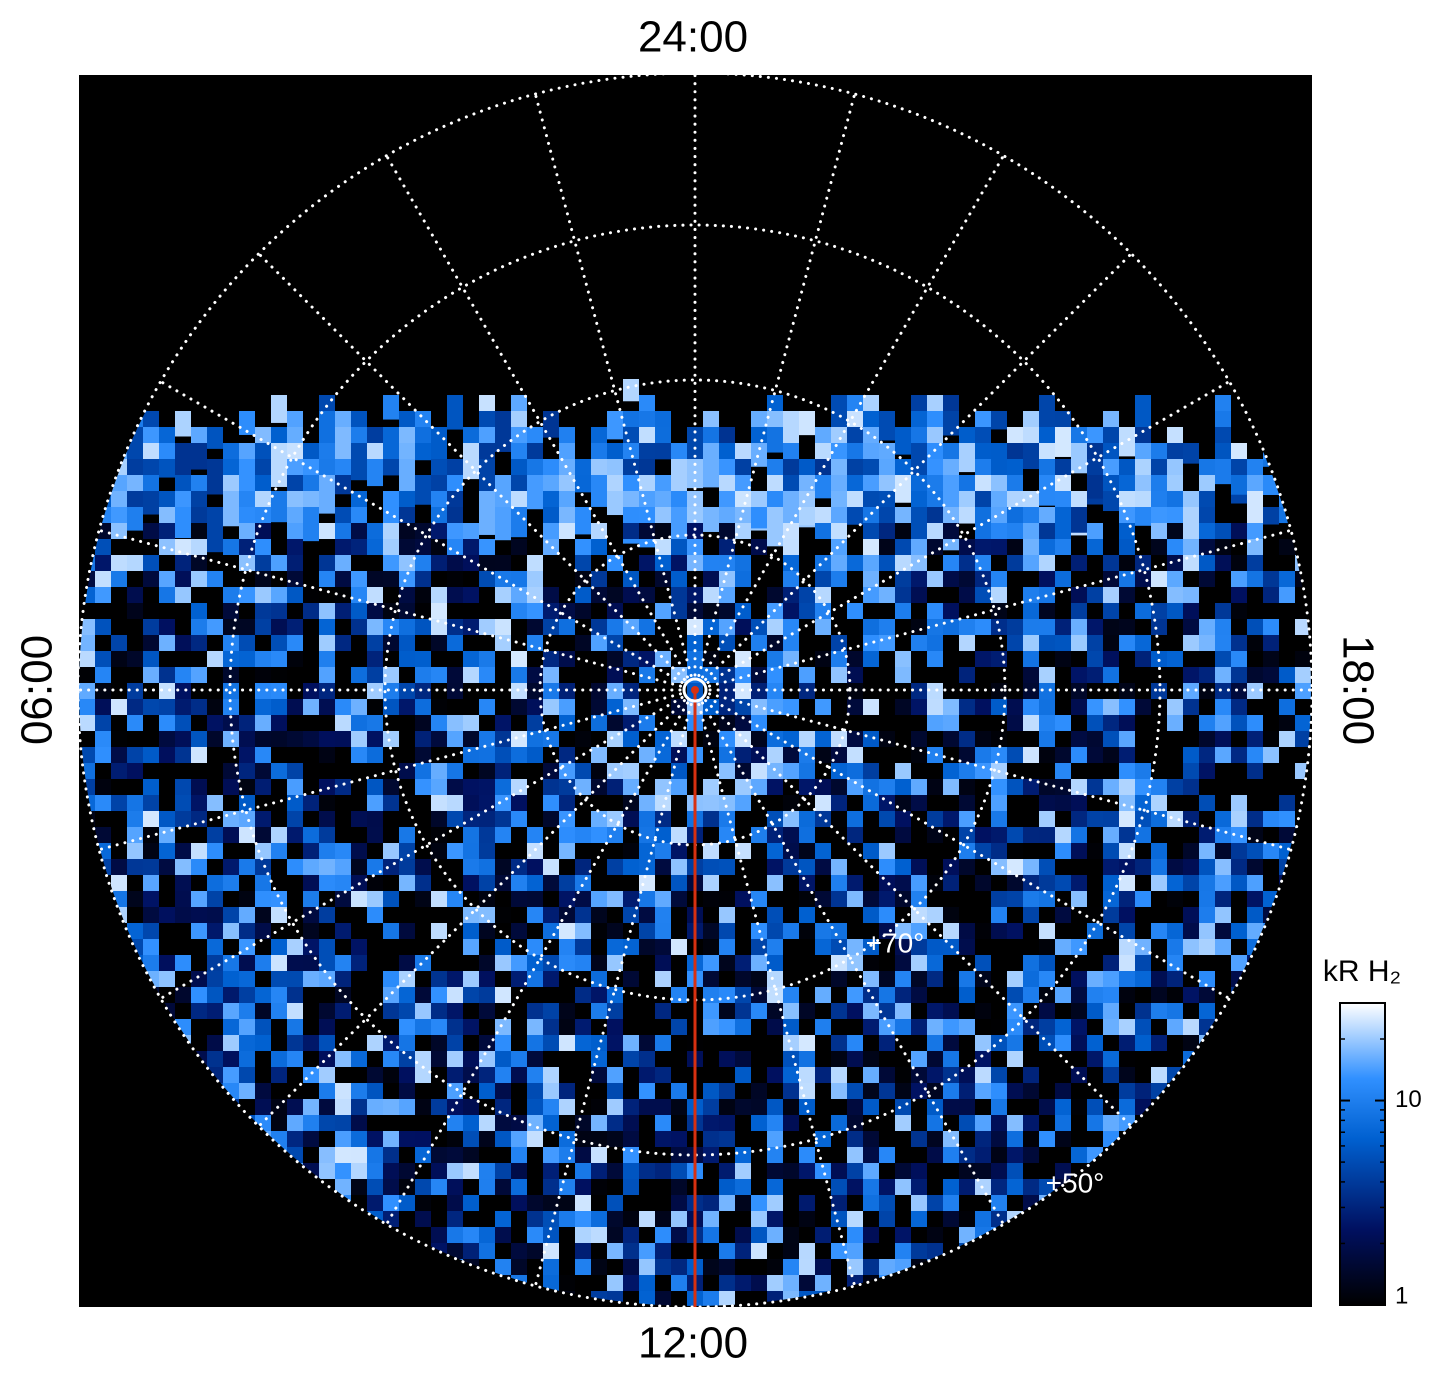 This screenshot has width=1447, height=1384. Describe the element at coordinates (918, 466) in the screenshot. I see `meridian` at that location.